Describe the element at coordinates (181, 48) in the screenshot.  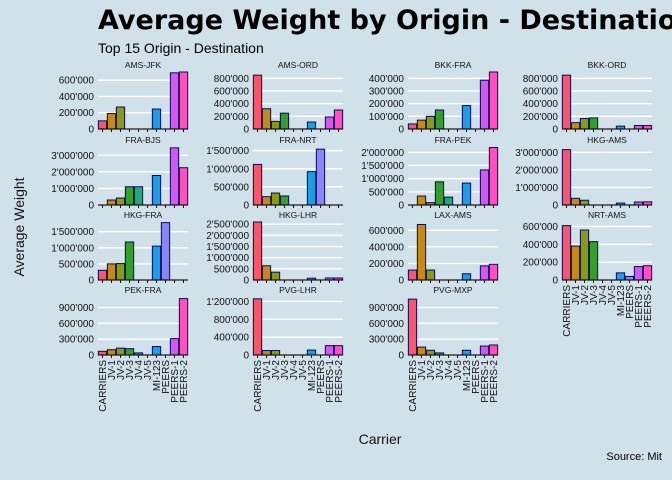
I see `chart-subtitle: Top 15 Origin - Destination` at that location.